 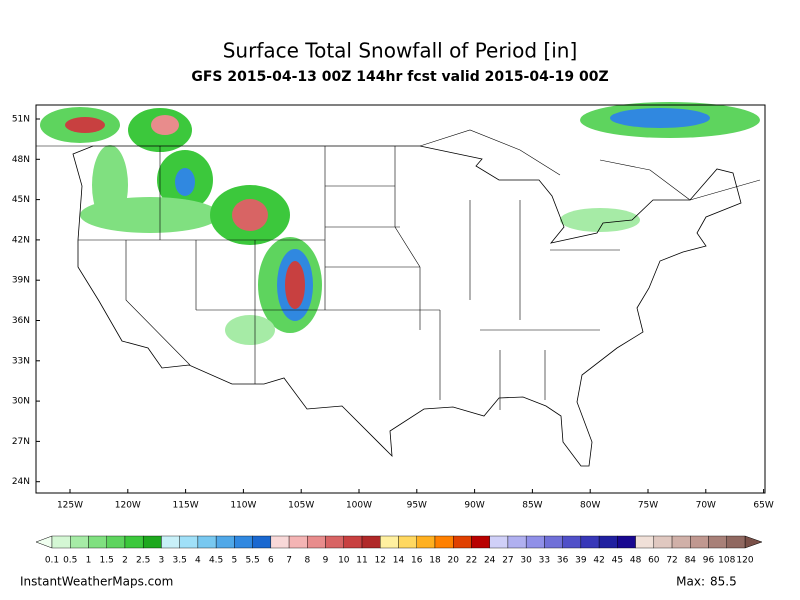 I want to click on colorbar-label: 1, so click(x=89, y=561).